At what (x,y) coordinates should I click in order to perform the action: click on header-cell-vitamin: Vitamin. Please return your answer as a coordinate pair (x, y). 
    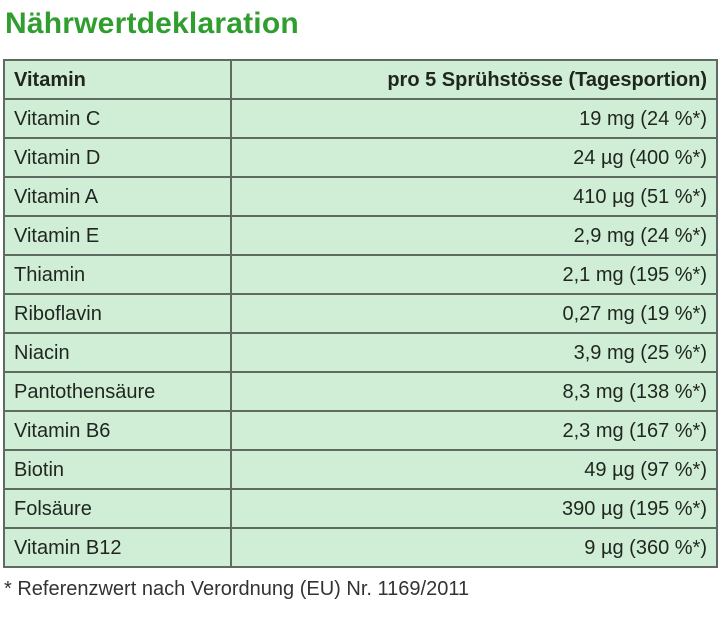
    Looking at the image, I should click on (117, 79).